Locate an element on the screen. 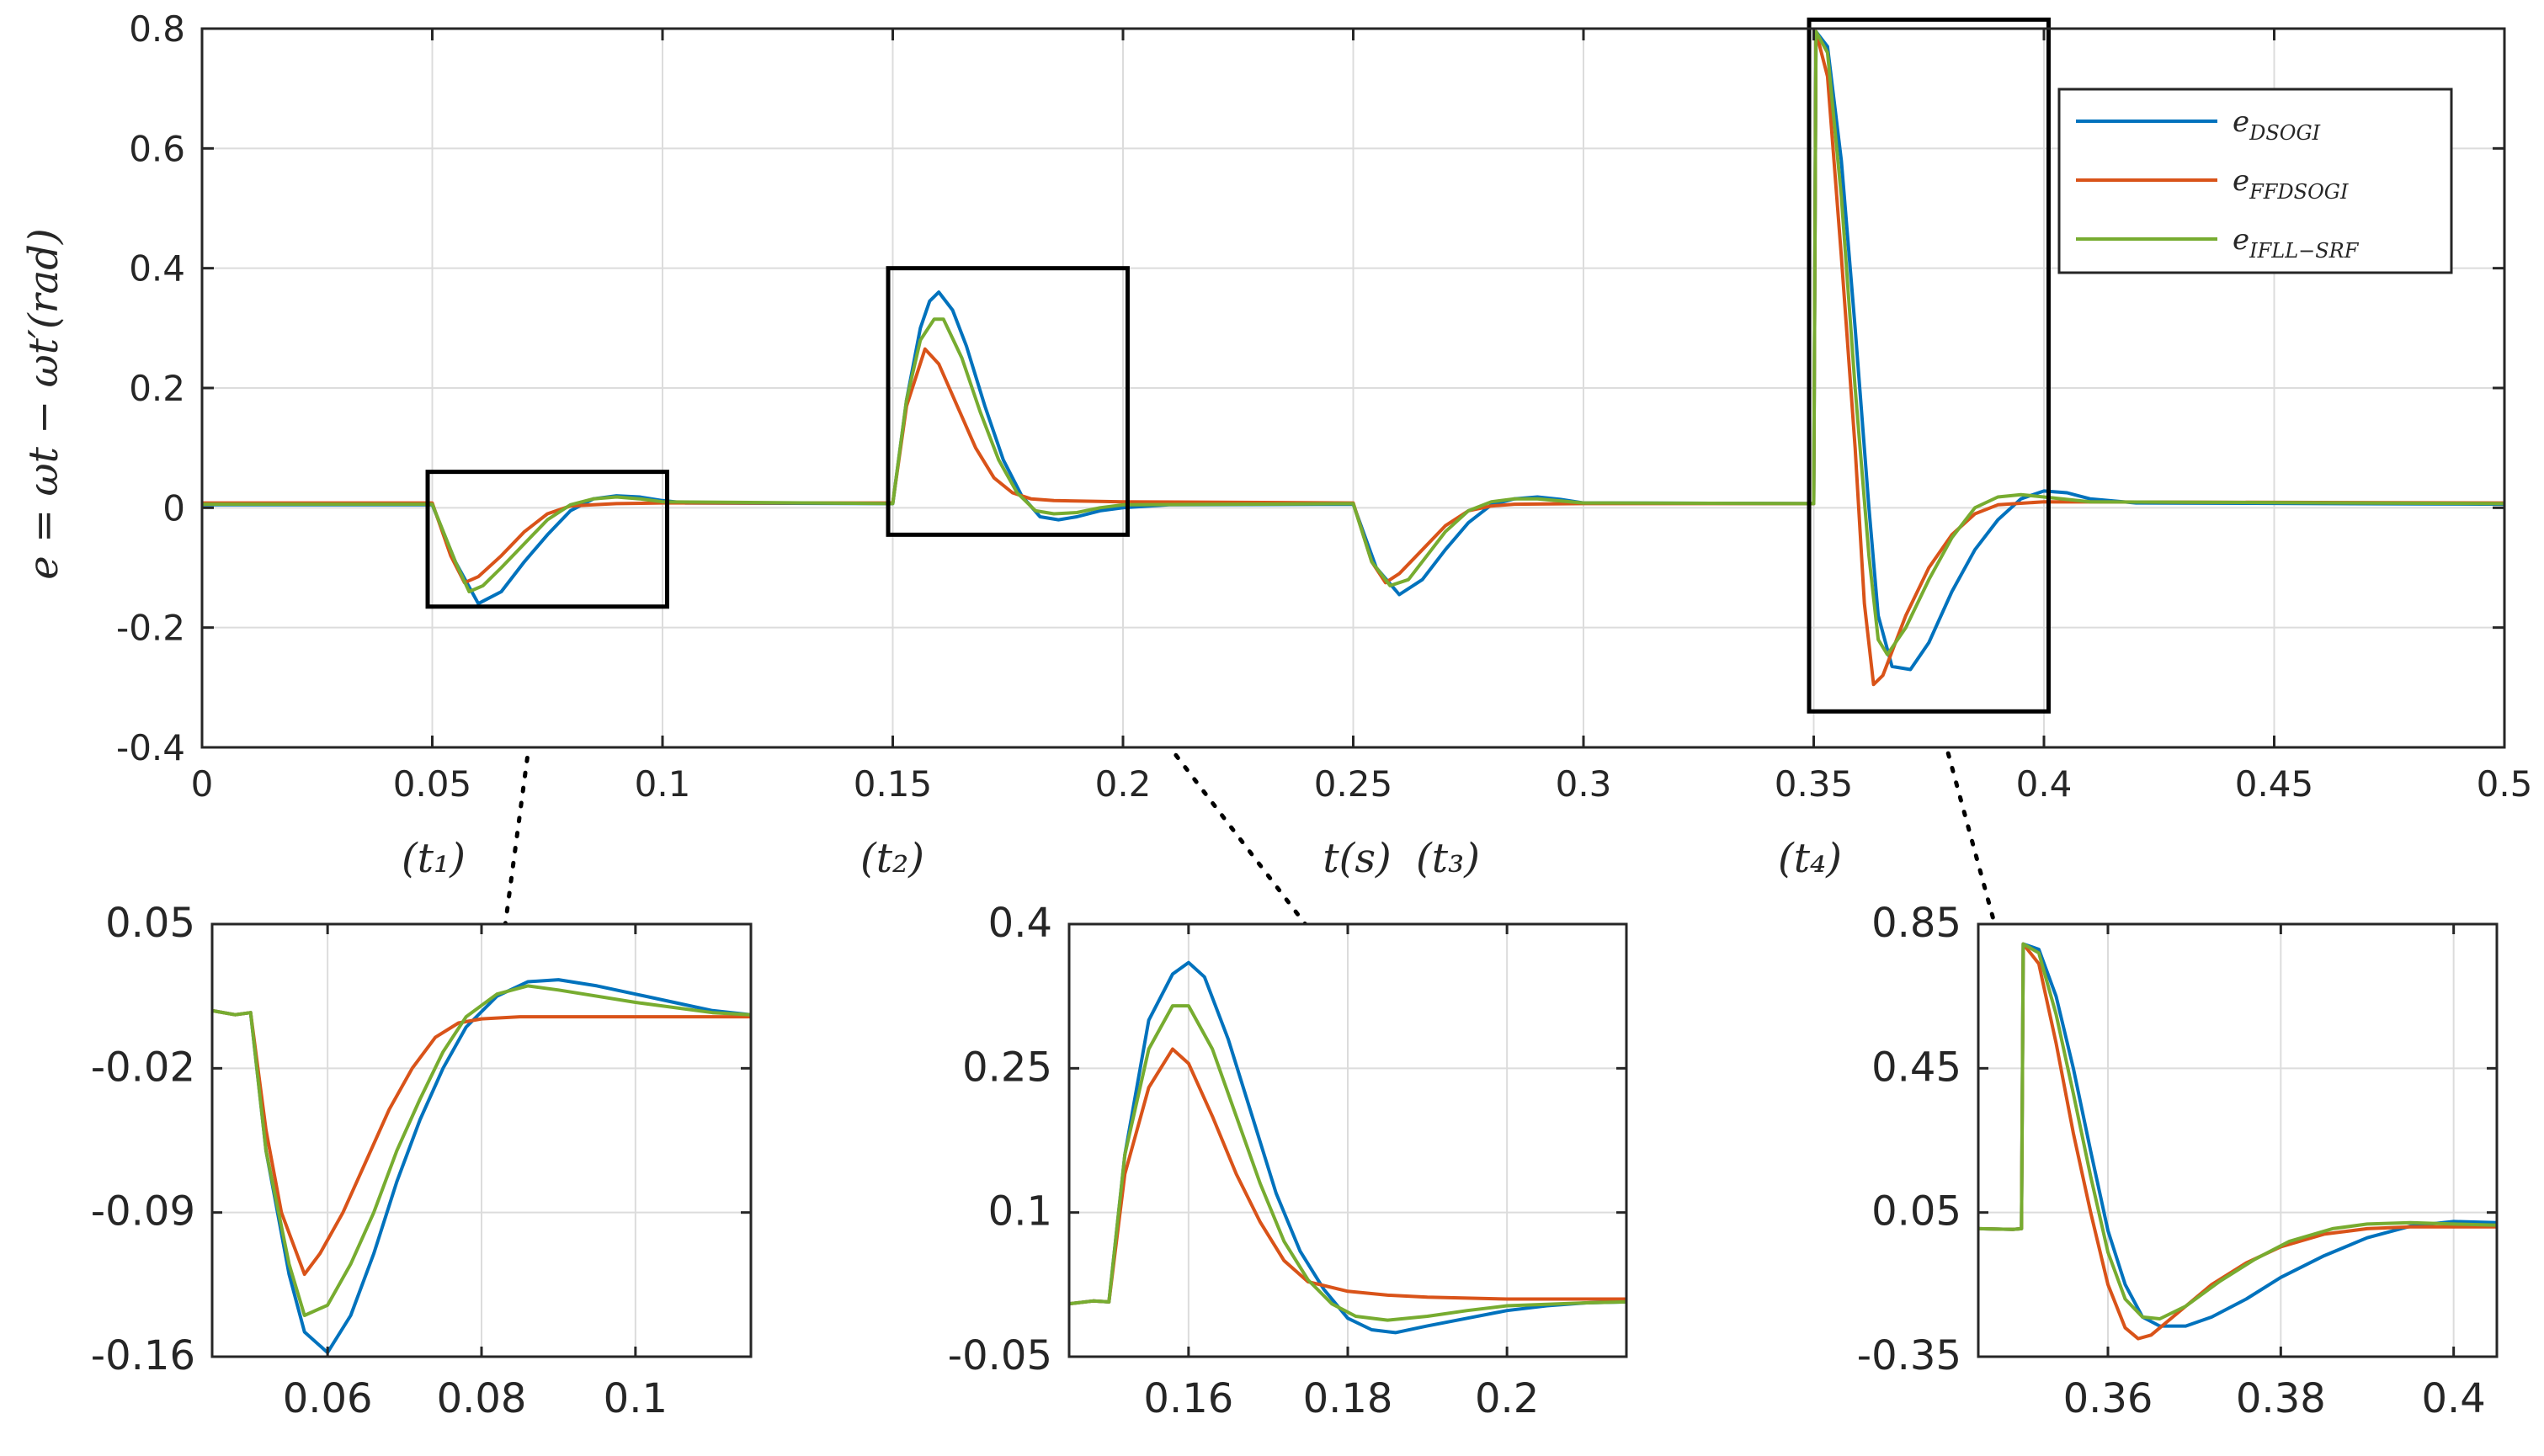  zoom-axes-3: 0.36 0.38 0.4 0.85 0.45 0.05 -0.35 is located at coordinates (2178, 1161).